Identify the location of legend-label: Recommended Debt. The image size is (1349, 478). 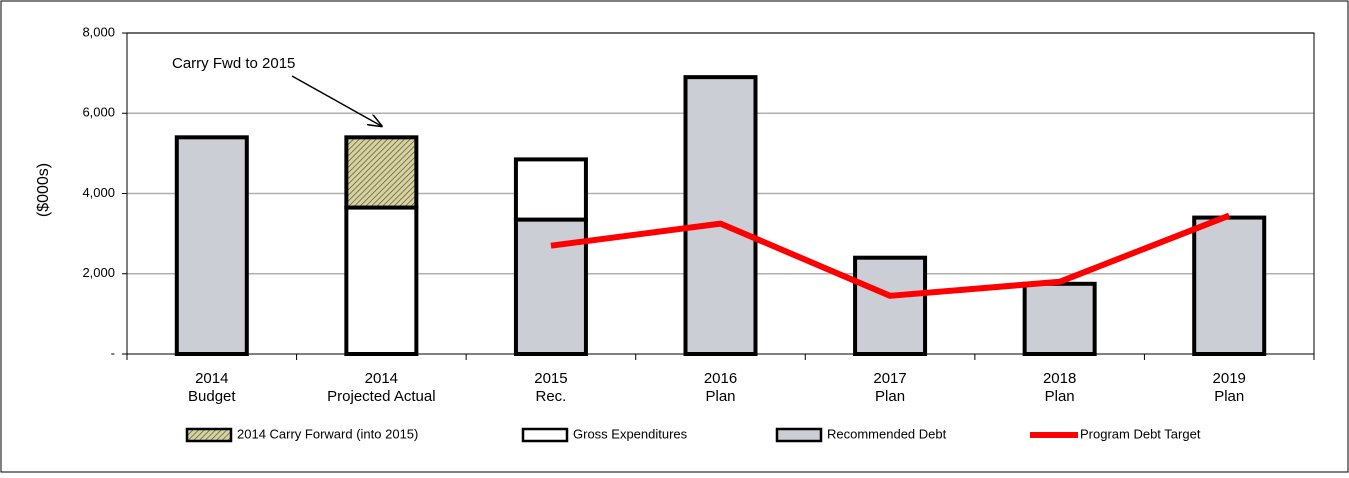
(887, 433).